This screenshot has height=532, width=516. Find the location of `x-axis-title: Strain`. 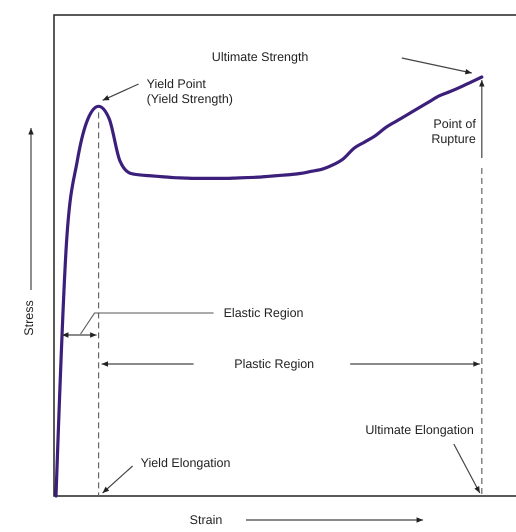

x-axis-title: Strain is located at coordinates (206, 520).